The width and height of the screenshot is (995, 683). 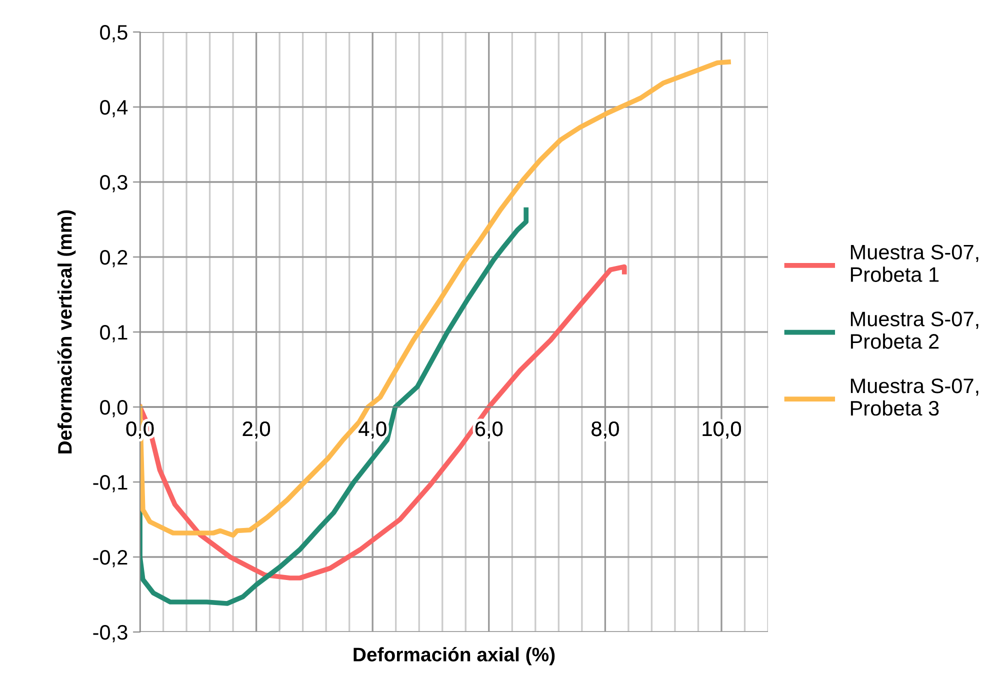 I want to click on y-tick-label: 0,0, so click(x=114, y=409).